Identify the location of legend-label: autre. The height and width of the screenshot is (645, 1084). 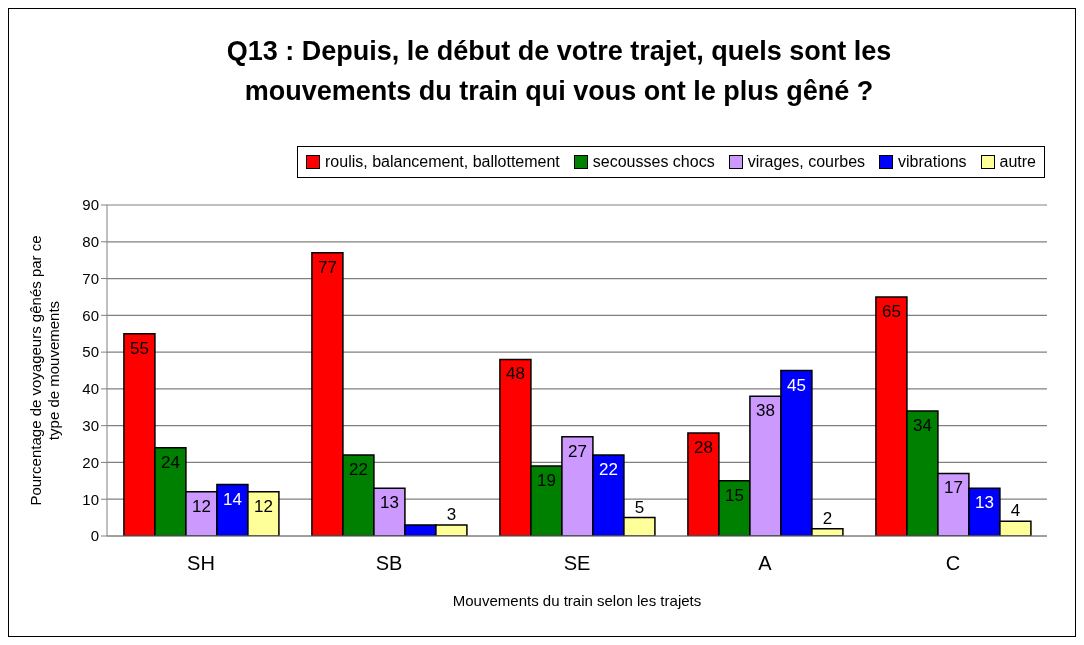
(1017, 162).